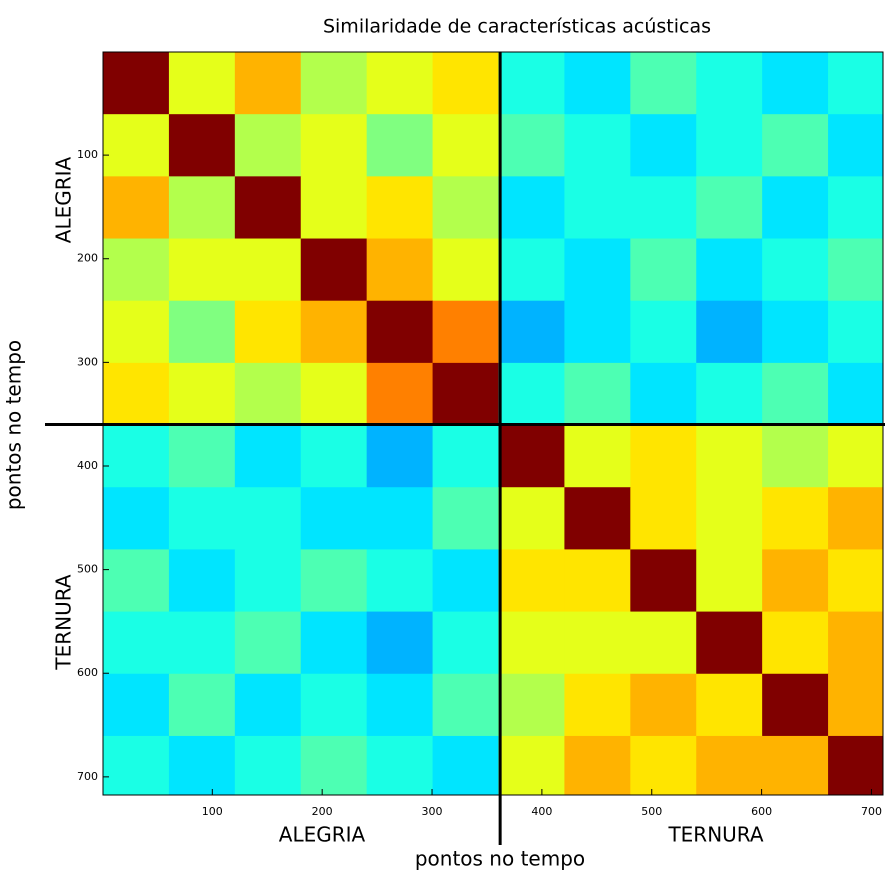 The height and width of the screenshot is (872, 885). I want to click on y-axis-label: pontos no tempo, so click(14, 425).